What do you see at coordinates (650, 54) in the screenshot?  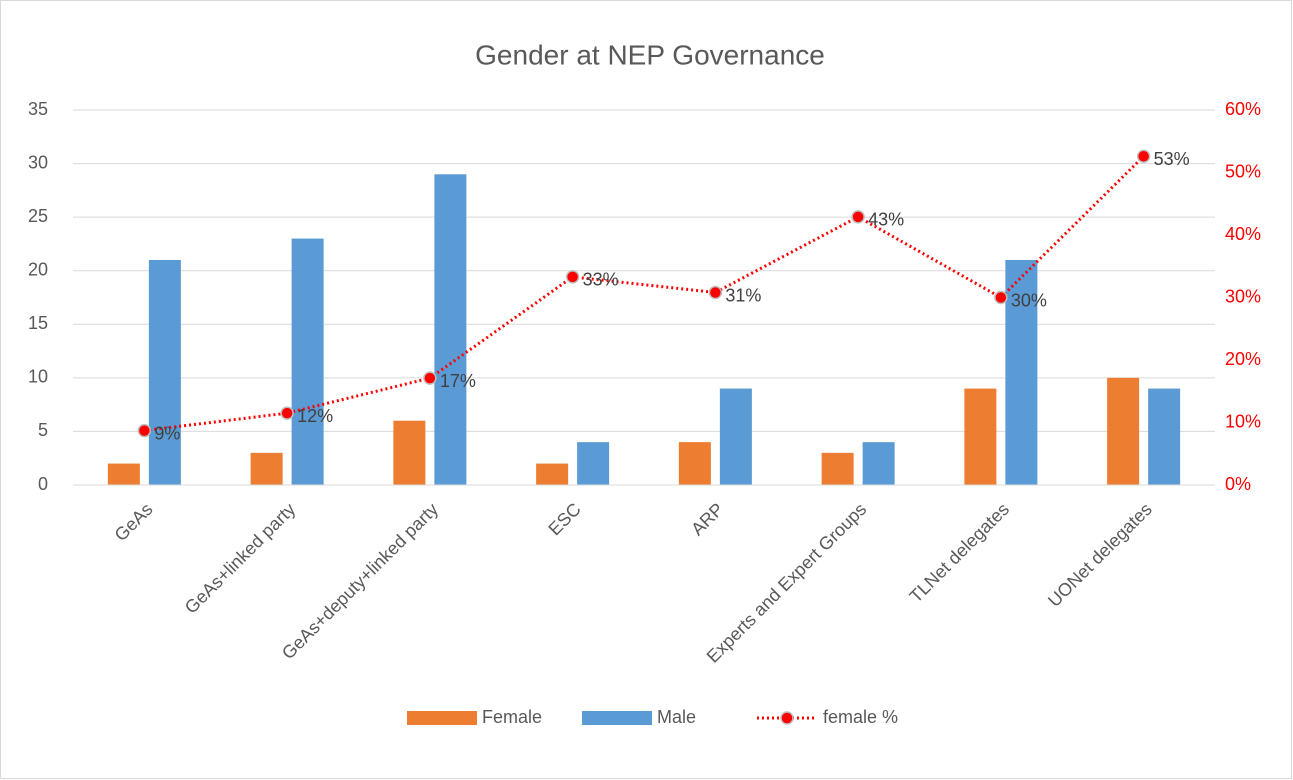 I see `chart-title: Gender at NEP Governance` at bounding box center [650, 54].